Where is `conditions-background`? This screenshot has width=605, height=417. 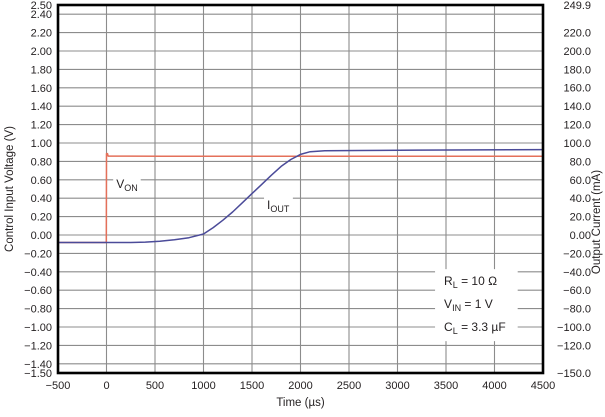
conditions-background is located at coordinates (476, 305).